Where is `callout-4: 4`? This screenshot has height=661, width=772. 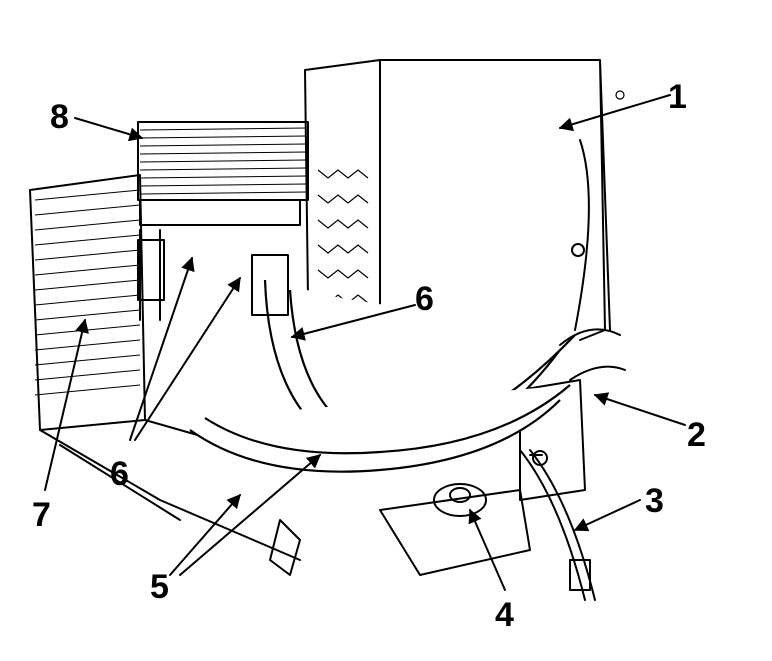 callout-4: 4 is located at coordinates (504, 615).